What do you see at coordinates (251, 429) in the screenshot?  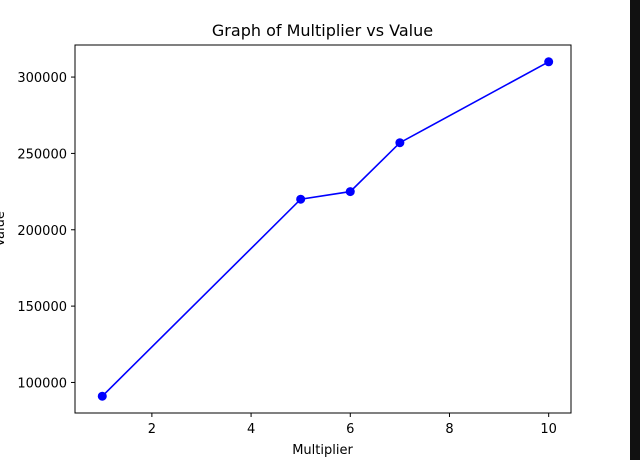 I see `x-tick-label: 4` at bounding box center [251, 429].